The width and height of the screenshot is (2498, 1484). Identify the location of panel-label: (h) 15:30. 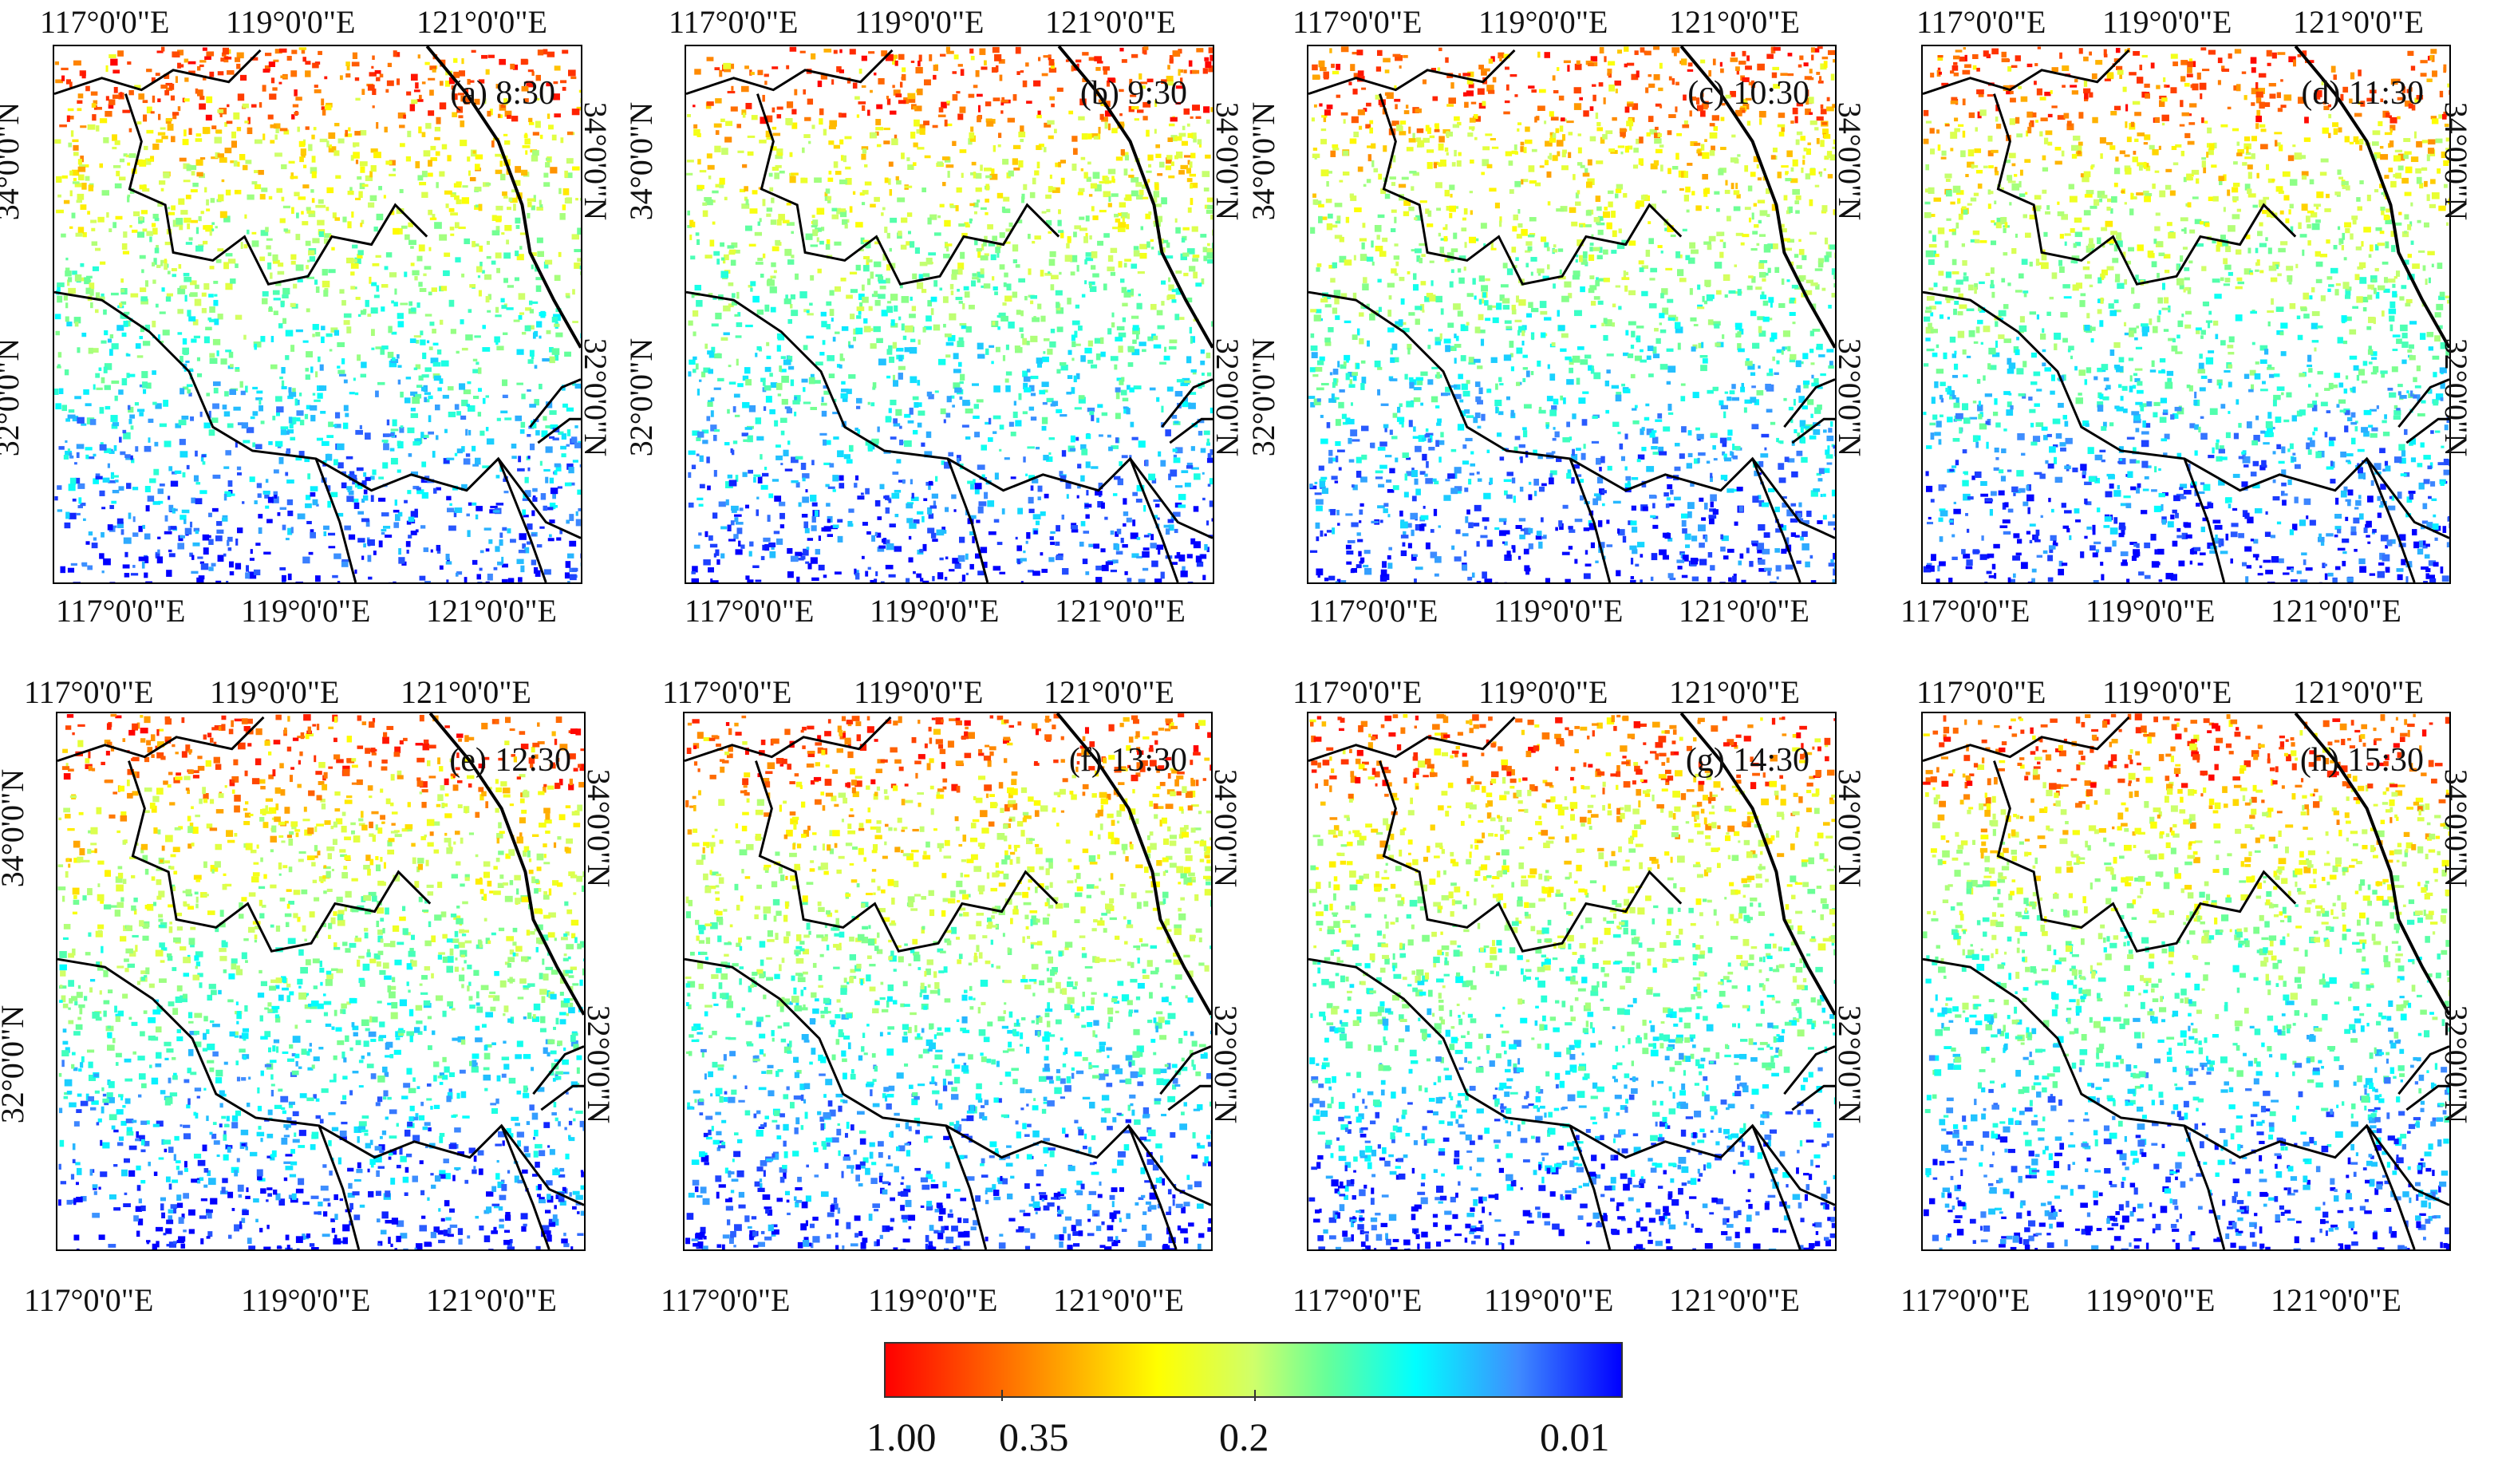
(2361, 760).